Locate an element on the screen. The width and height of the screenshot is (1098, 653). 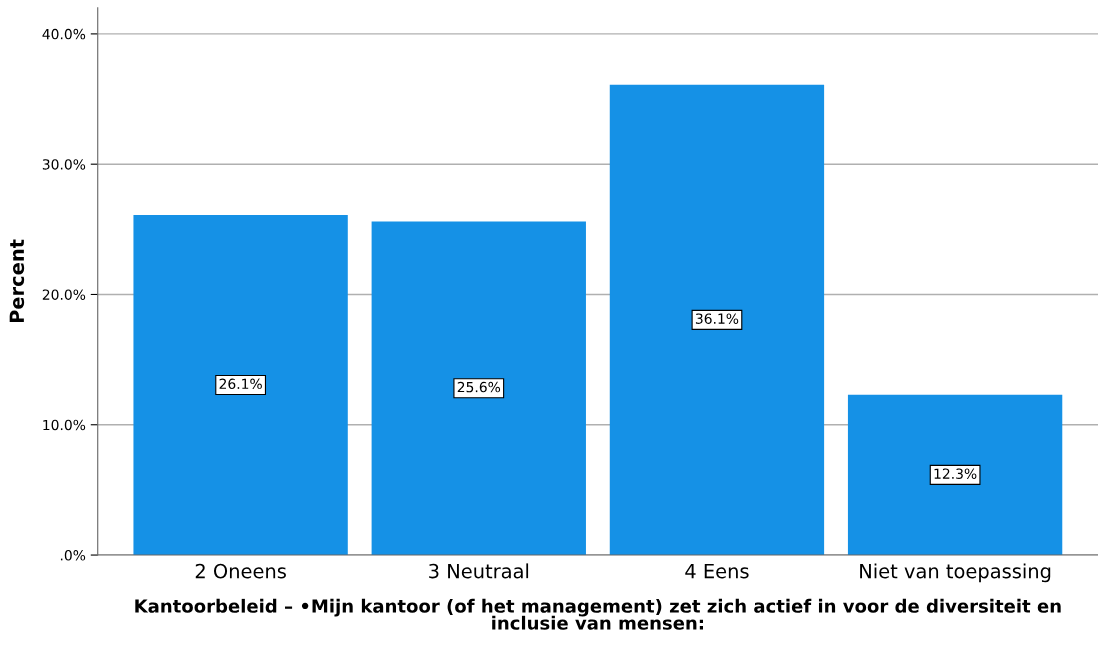
y-tick-label: 40.0% is located at coordinates (64, 34).